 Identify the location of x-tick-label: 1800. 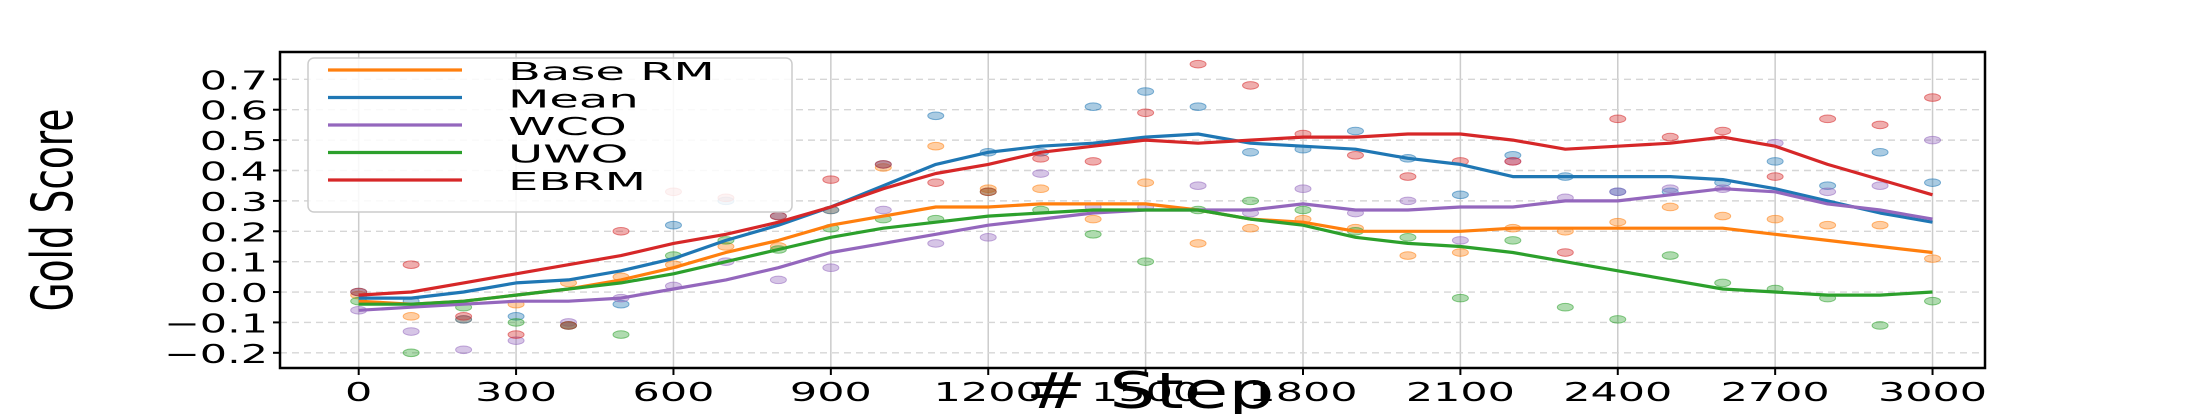
(1302, 393).